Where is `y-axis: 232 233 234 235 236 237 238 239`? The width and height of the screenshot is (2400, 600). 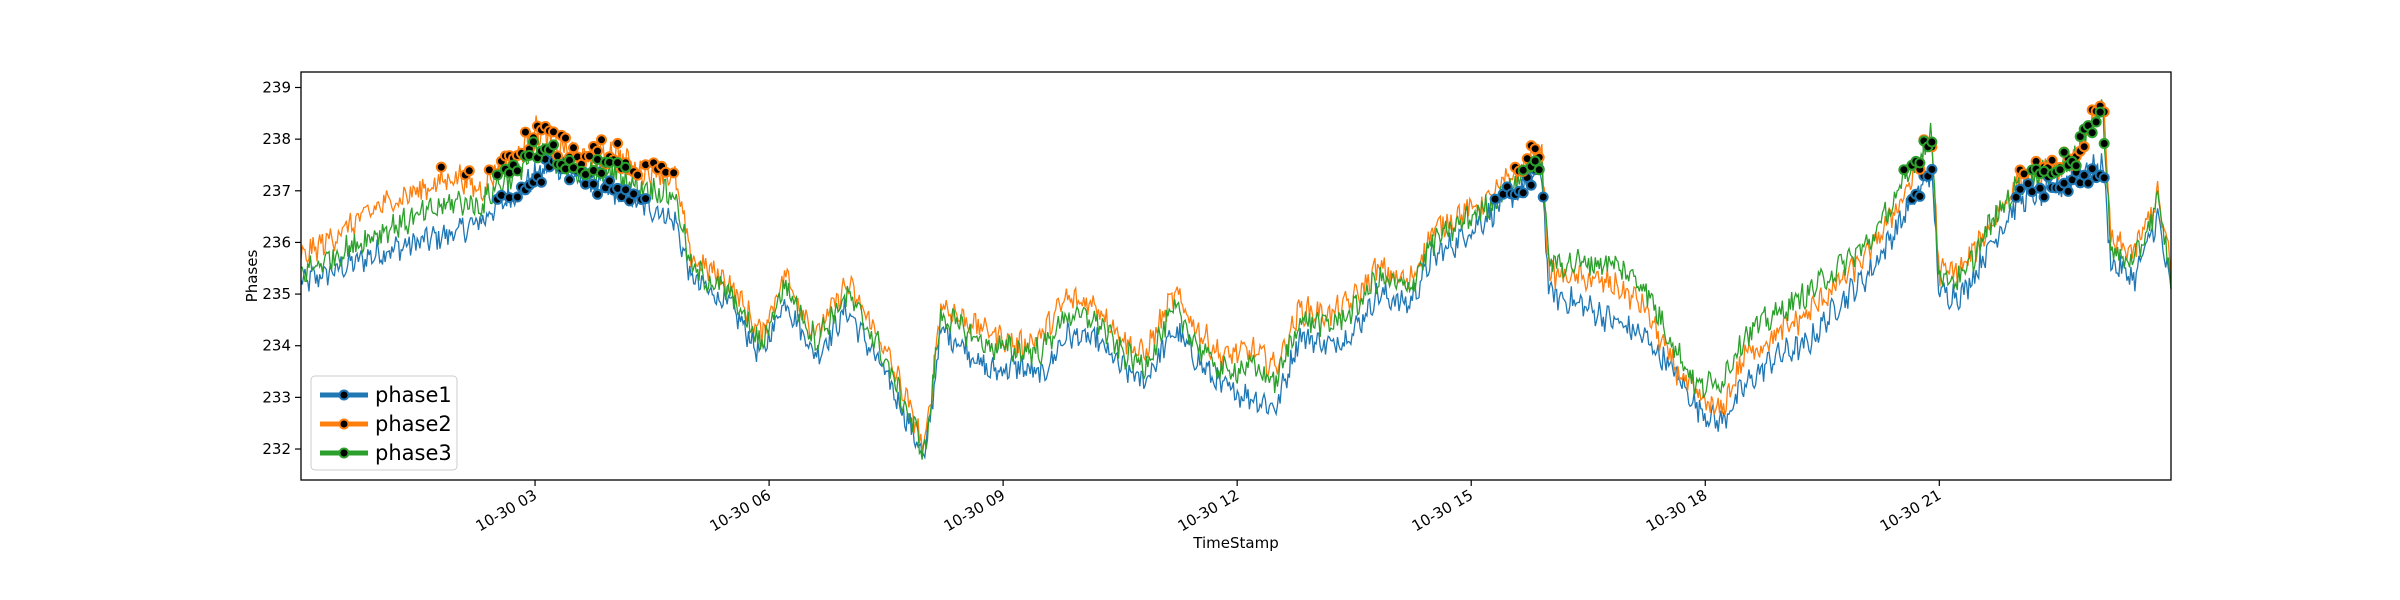
y-axis: 232 233 234 235 236 237 238 239 is located at coordinates (281, 268).